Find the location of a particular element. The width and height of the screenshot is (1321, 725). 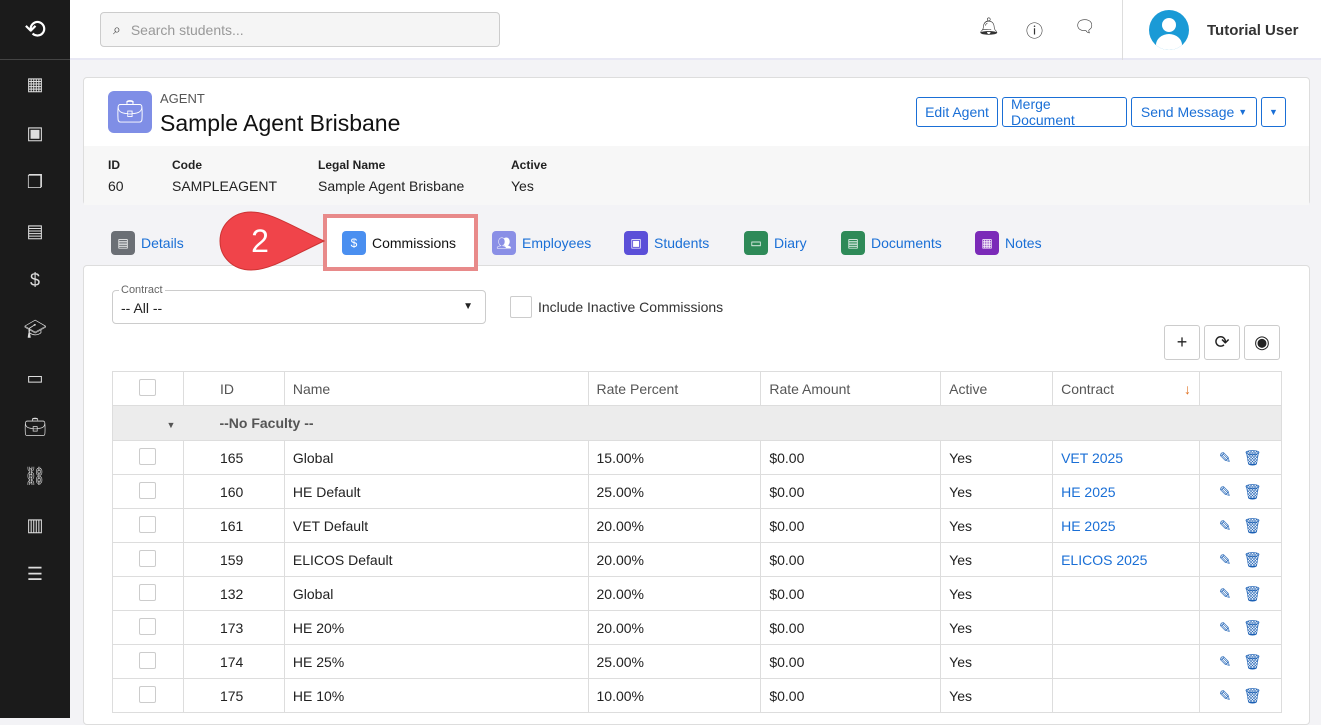

entity-type: AGENT is located at coordinates (182, 98).